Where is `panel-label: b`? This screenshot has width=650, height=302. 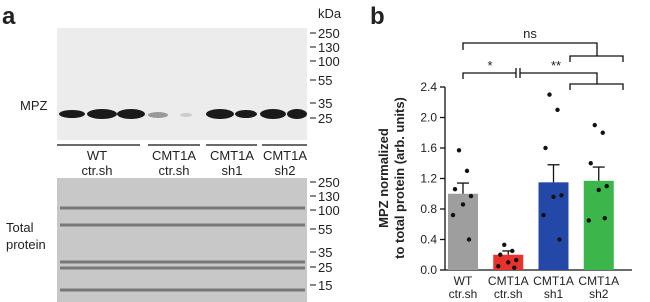 panel-label: b is located at coordinates (377, 16).